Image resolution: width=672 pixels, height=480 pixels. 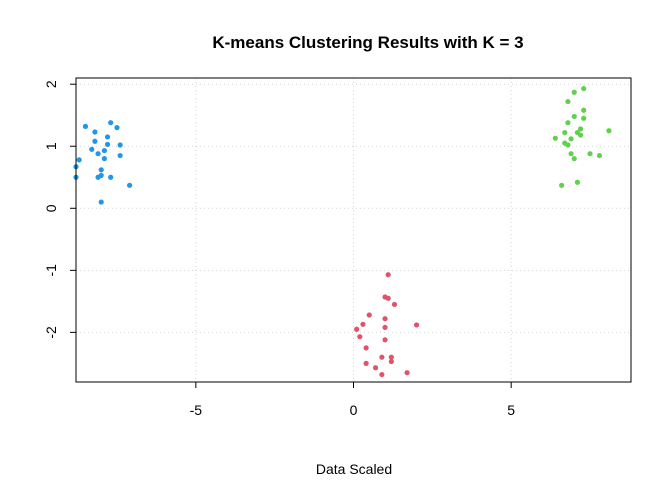 I want to click on y-tick-label: 1, so click(x=51, y=146).